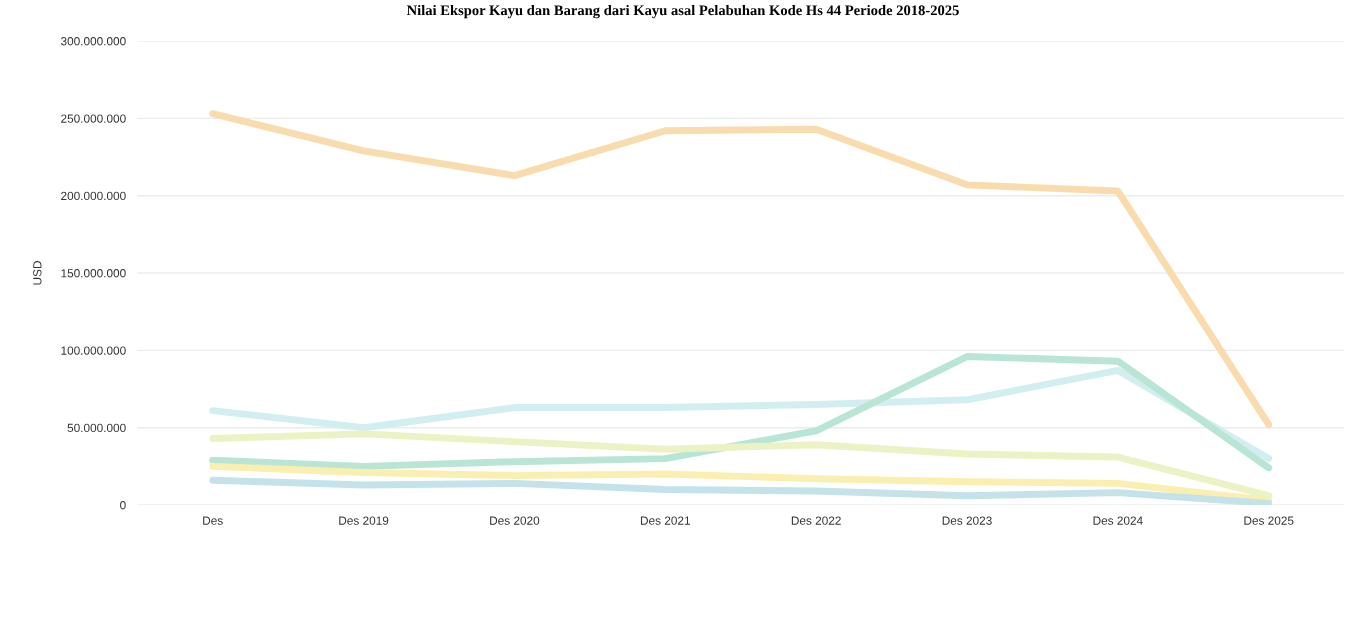  Describe the element at coordinates (123, 505) in the screenshot. I see `y-tick-label: 0` at that location.